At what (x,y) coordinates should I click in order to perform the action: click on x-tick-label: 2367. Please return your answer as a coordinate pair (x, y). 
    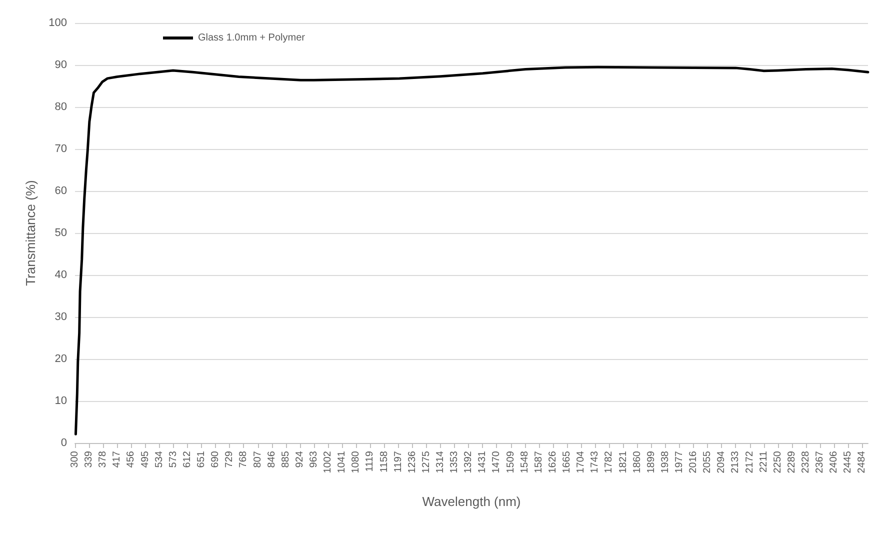
    Looking at the image, I should click on (820, 462).